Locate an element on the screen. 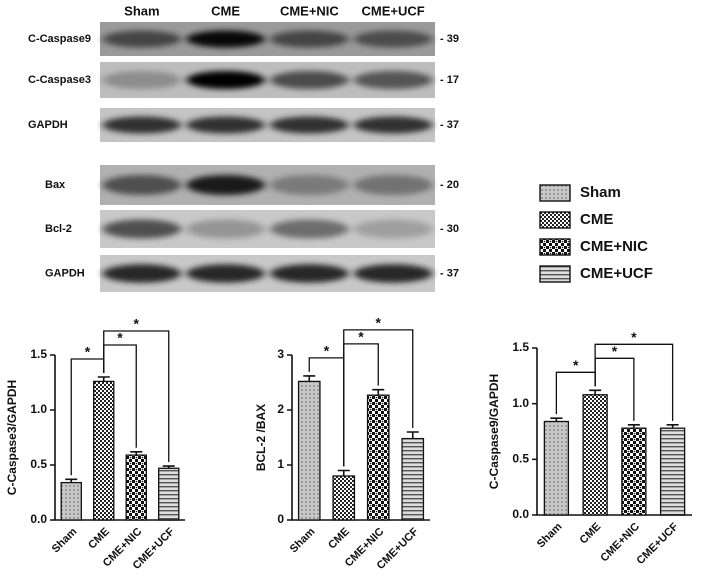  size-marker: - 20 is located at coordinates (449, 185).